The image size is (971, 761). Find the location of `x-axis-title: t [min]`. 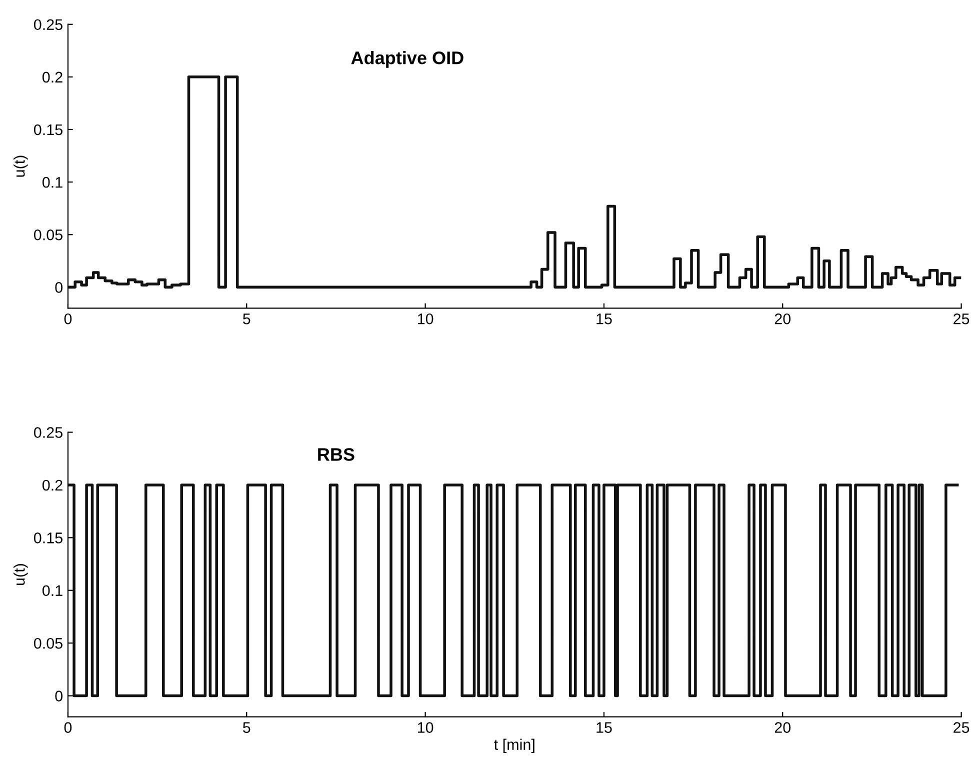

x-axis-title: t [min] is located at coordinates (514, 745).